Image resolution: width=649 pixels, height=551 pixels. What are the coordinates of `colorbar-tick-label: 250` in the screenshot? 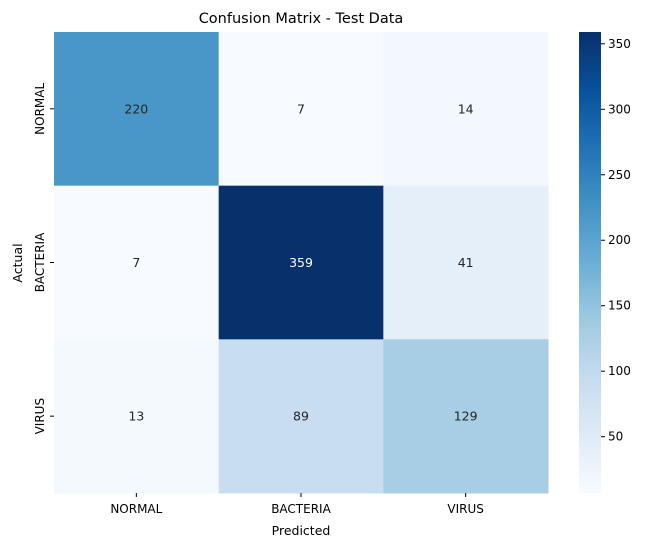 It's located at (619, 175).